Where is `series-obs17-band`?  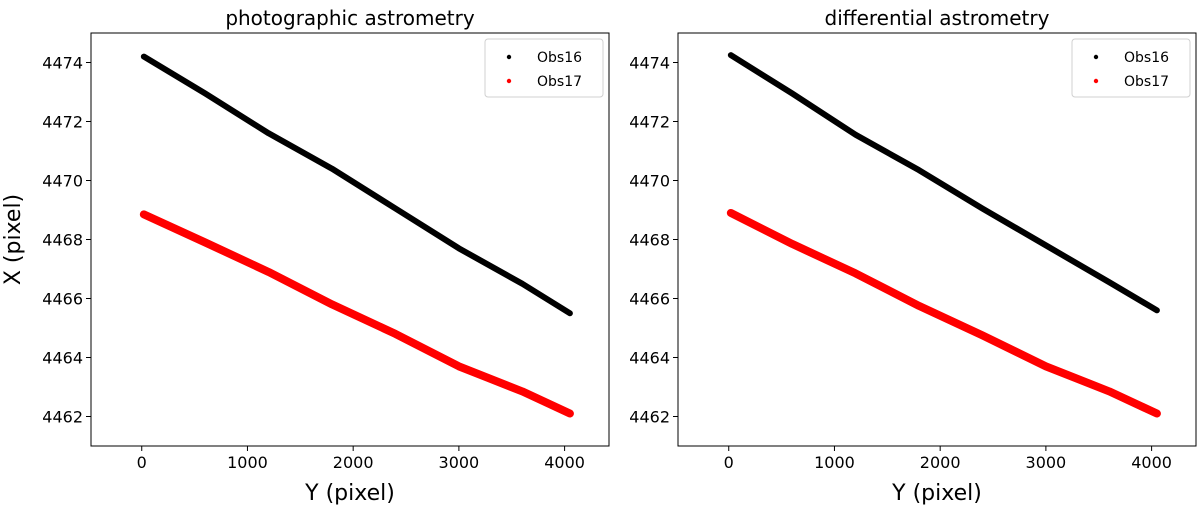
series-obs17-band is located at coordinates (356, 314).